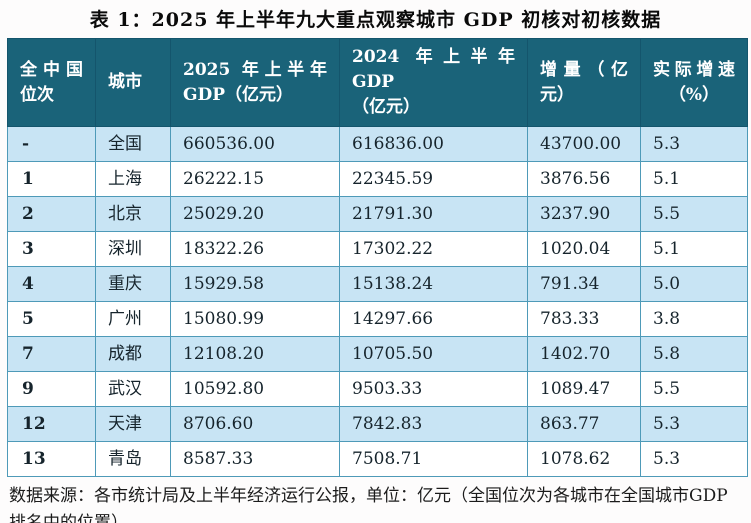  I want to click on table-row-wuhan: 9 武汉 10592.80 9503.33 1089.47 5.5, so click(377, 389).